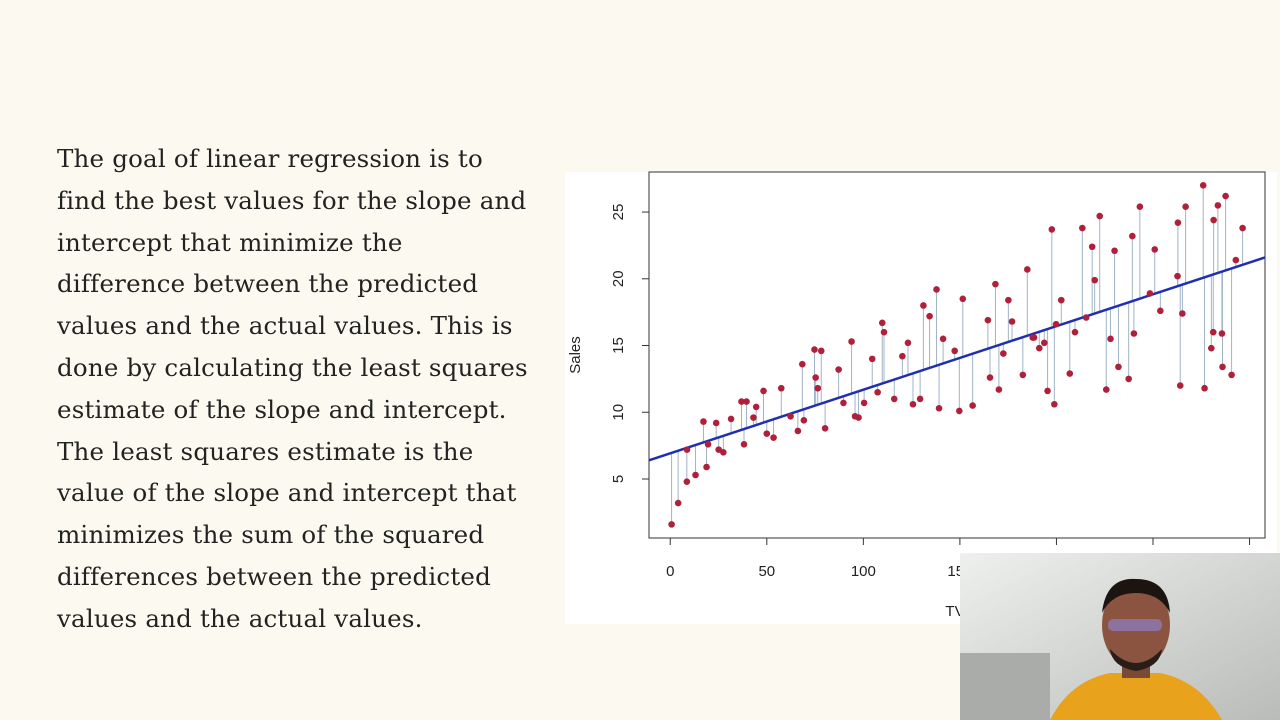  Describe the element at coordinates (618, 345) in the screenshot. I see `y-tick-label: 15` at that location.